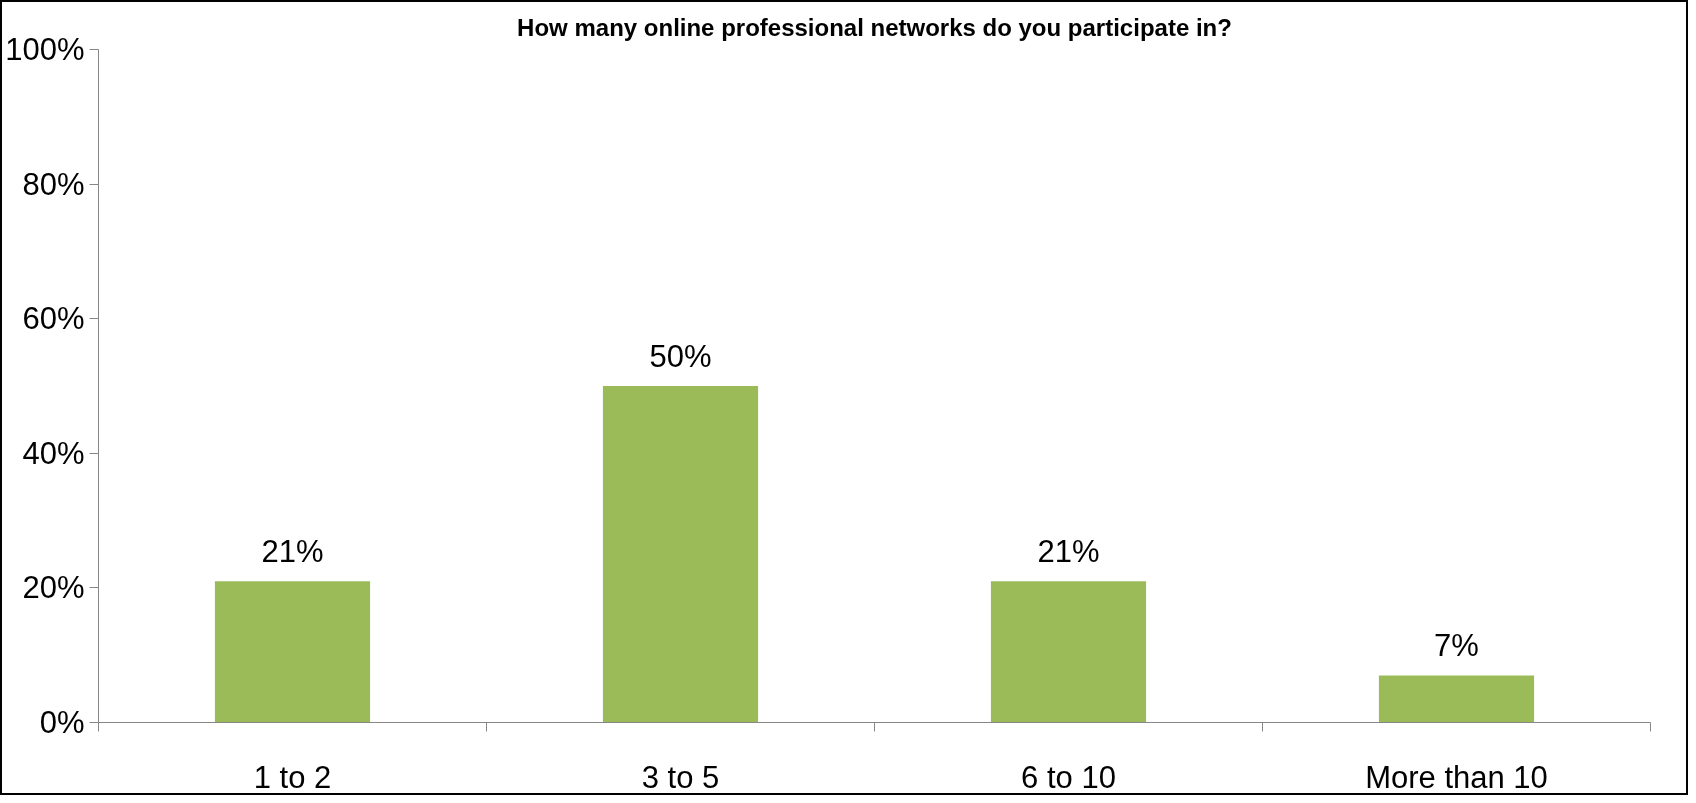  Describe the element at coordinates (874, 27) in the screenshot. I see `chart-title: How many online professional networks do you participate in?` at that location.